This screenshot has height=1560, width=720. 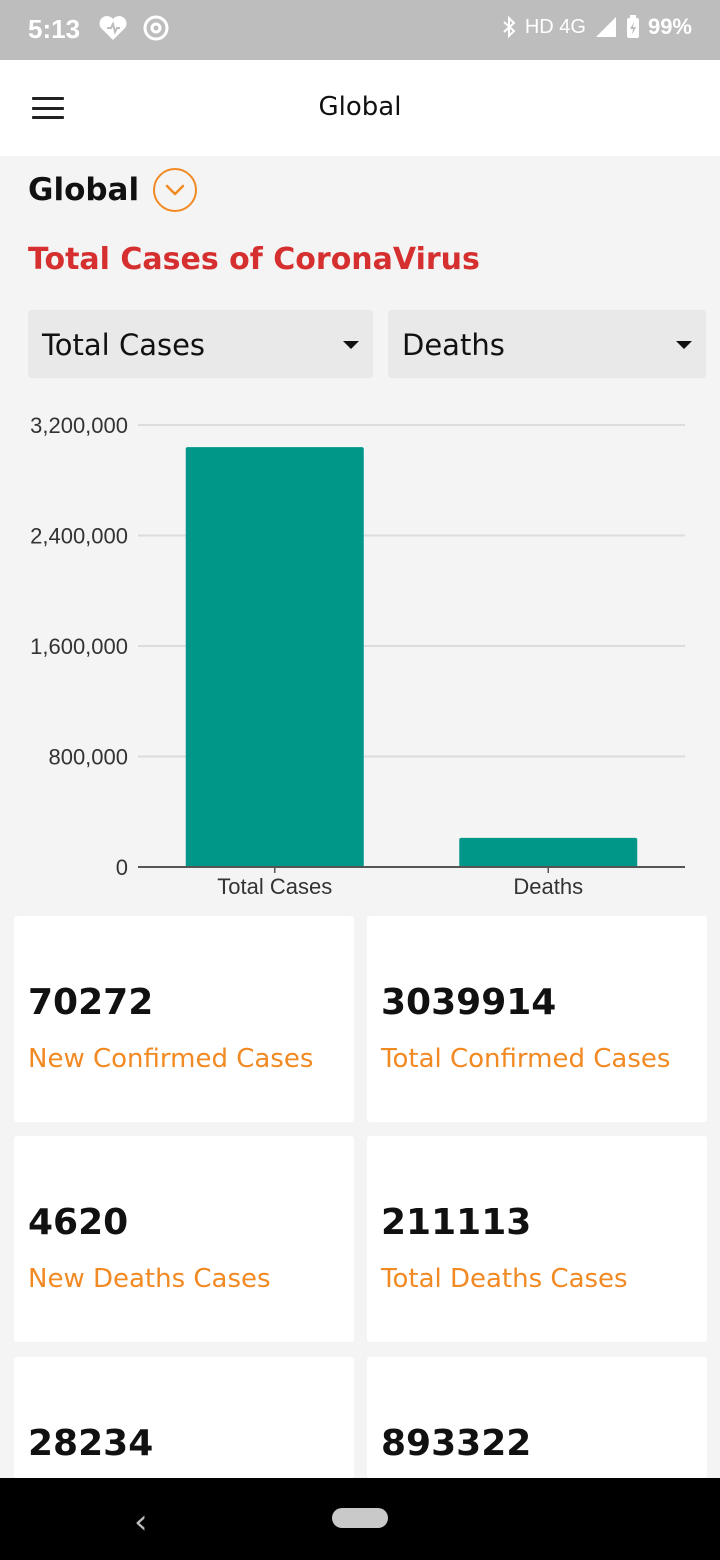 What do you see at coordinates (537, 1417) in the screenshot?
I see `stat-card: 893322` at bounding box center [537, 1417].